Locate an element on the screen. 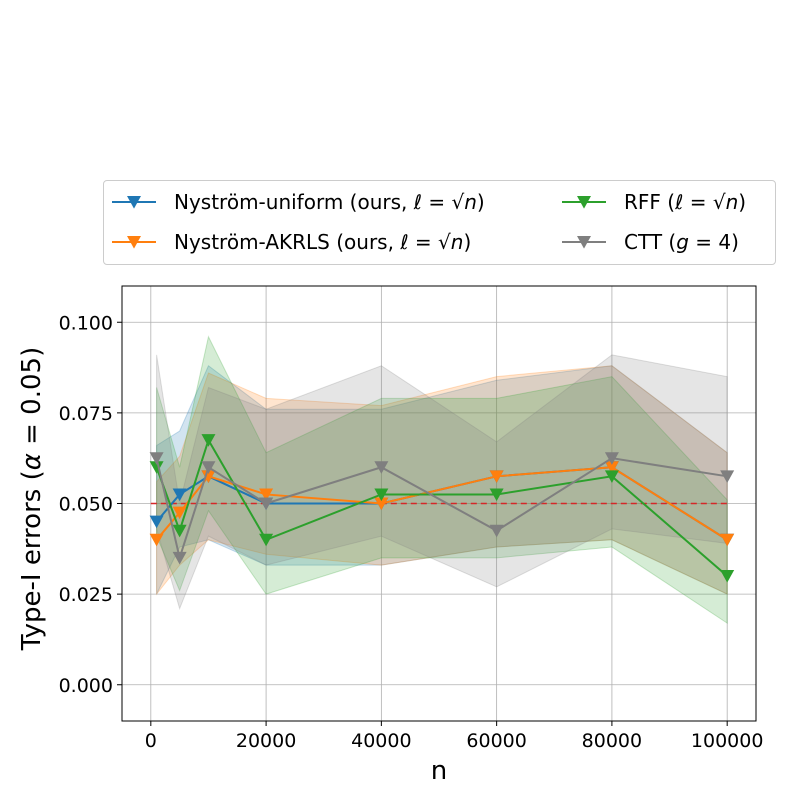  legend-item-rff: RFF (ℓ = √n) is located at coordinates (654, 202).